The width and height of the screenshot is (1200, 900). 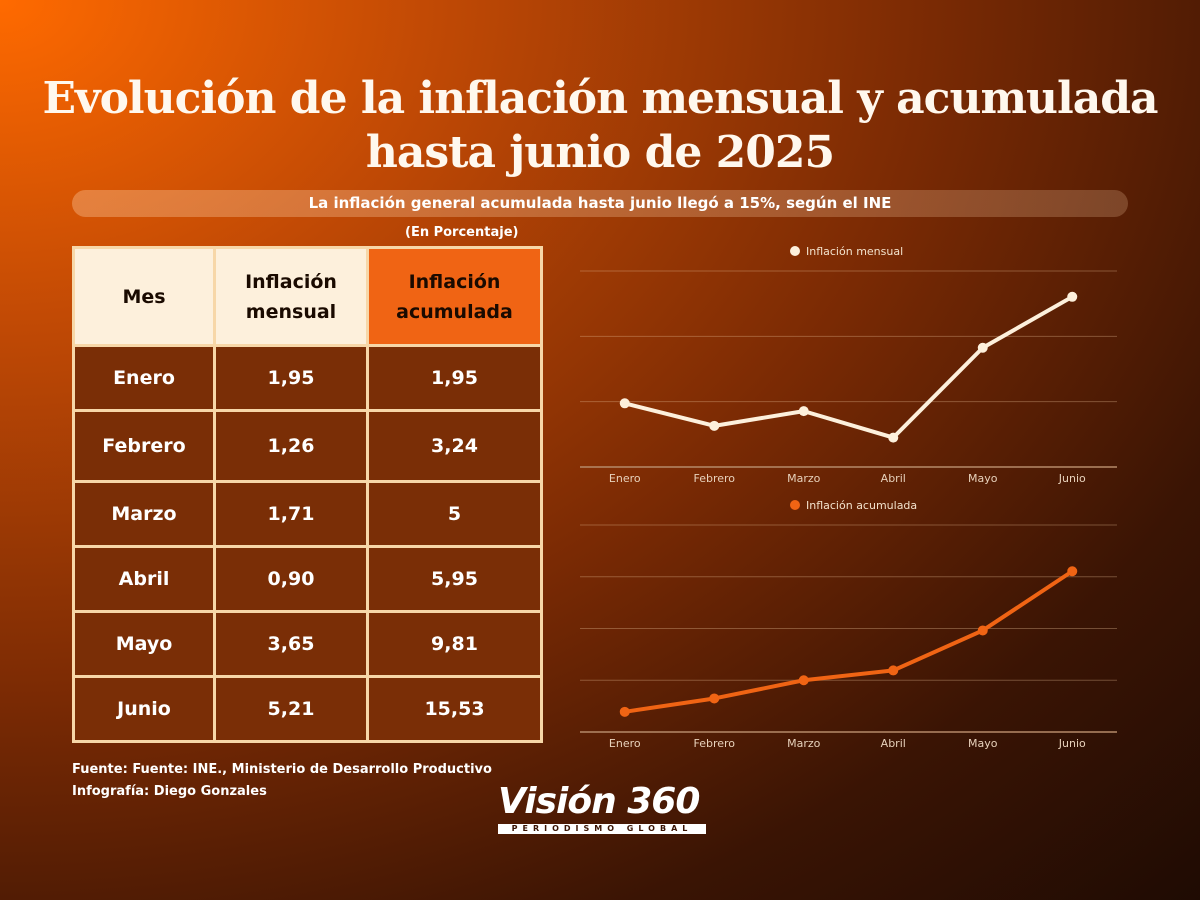 What do you see at coordinates (854, 251) in the screenshot?
I see `legend-label: Inflación mensual` at bounding box center [854, 251].